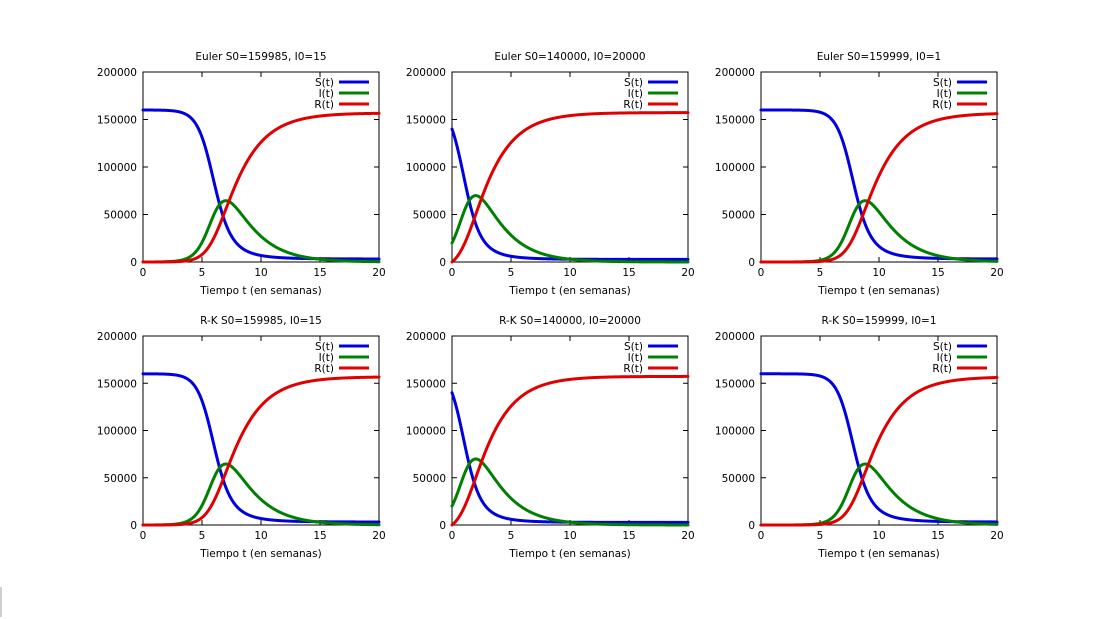 This screenshot has height=619, width=1100. Describe the element at coordinates (260, 57) in the screenshot. I see `chart-title: Euler S0=159985, I0=15` at that location.